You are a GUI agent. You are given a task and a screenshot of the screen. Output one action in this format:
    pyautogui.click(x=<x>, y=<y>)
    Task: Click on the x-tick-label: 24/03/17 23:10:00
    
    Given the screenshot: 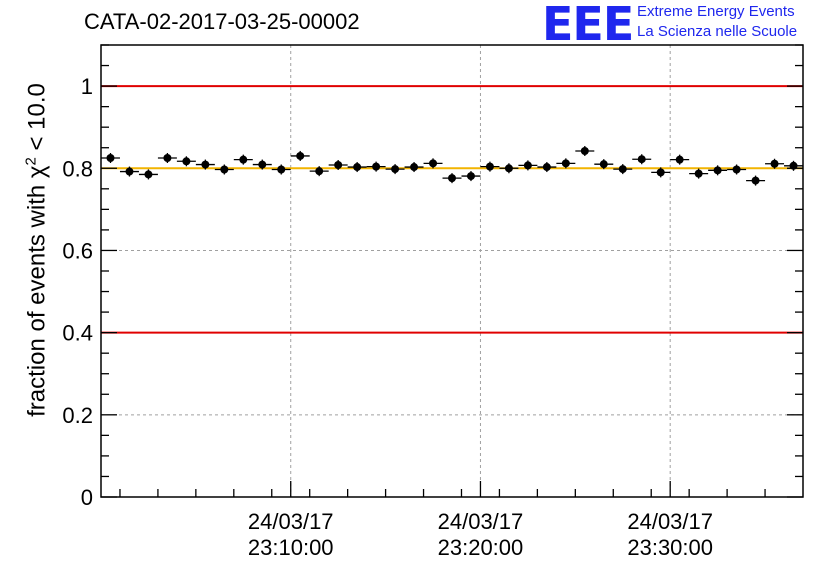 What is the action you would take?
    pyautogui.click(x=291, y=535)
    